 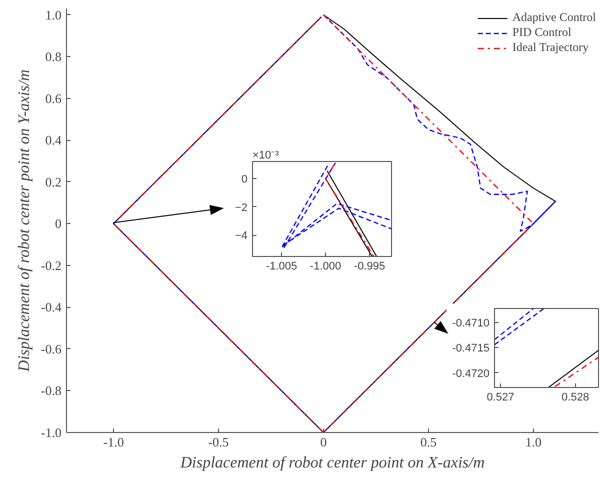 What do you see at coordinates (53, 98) in the screenshot?
I see `y-tick-label: 0.6` at bounding box center [53, 98].